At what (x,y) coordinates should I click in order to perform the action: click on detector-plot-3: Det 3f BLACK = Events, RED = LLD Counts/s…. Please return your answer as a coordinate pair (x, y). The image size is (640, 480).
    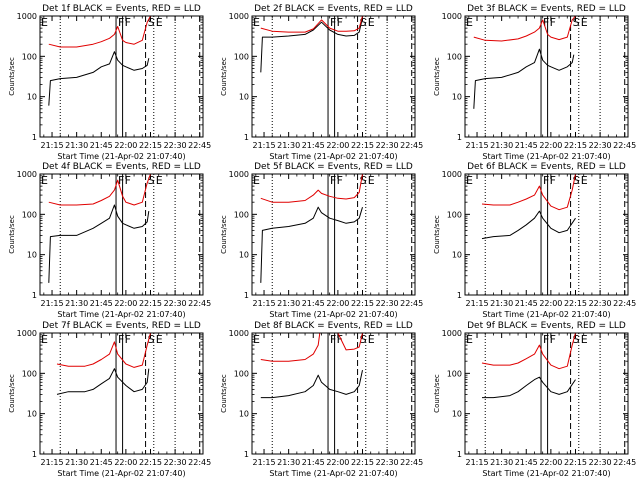
    Looking at the image, I should click on (534, 82).